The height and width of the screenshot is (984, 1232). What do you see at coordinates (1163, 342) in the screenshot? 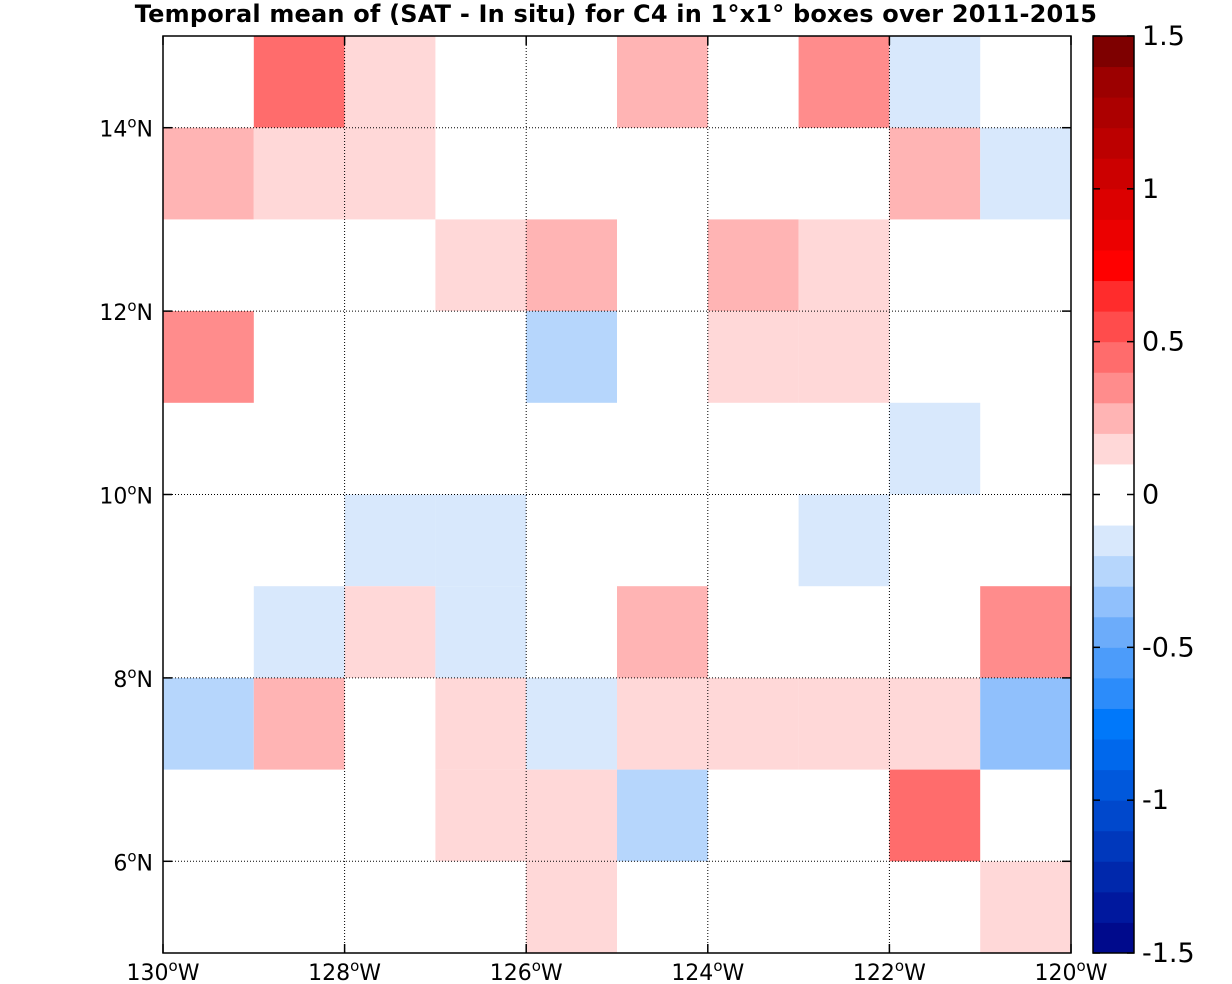
I see `colorbar-tick-label: 0.5` at bounding box center [1163, 342].